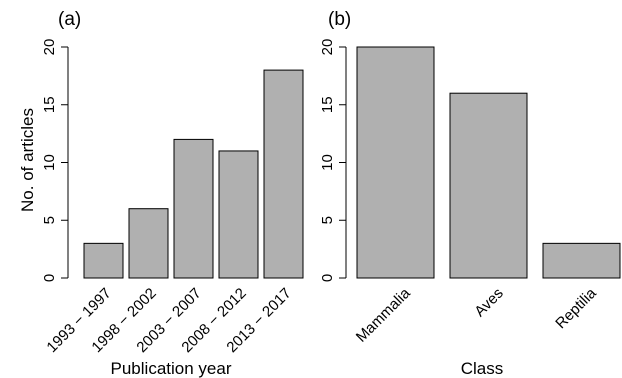 The height and width of the screenshot is (378, 622). Describe the element at coordinates (482, 368) in the screenshot. I see `x-axis-title-b: Class` at that location.